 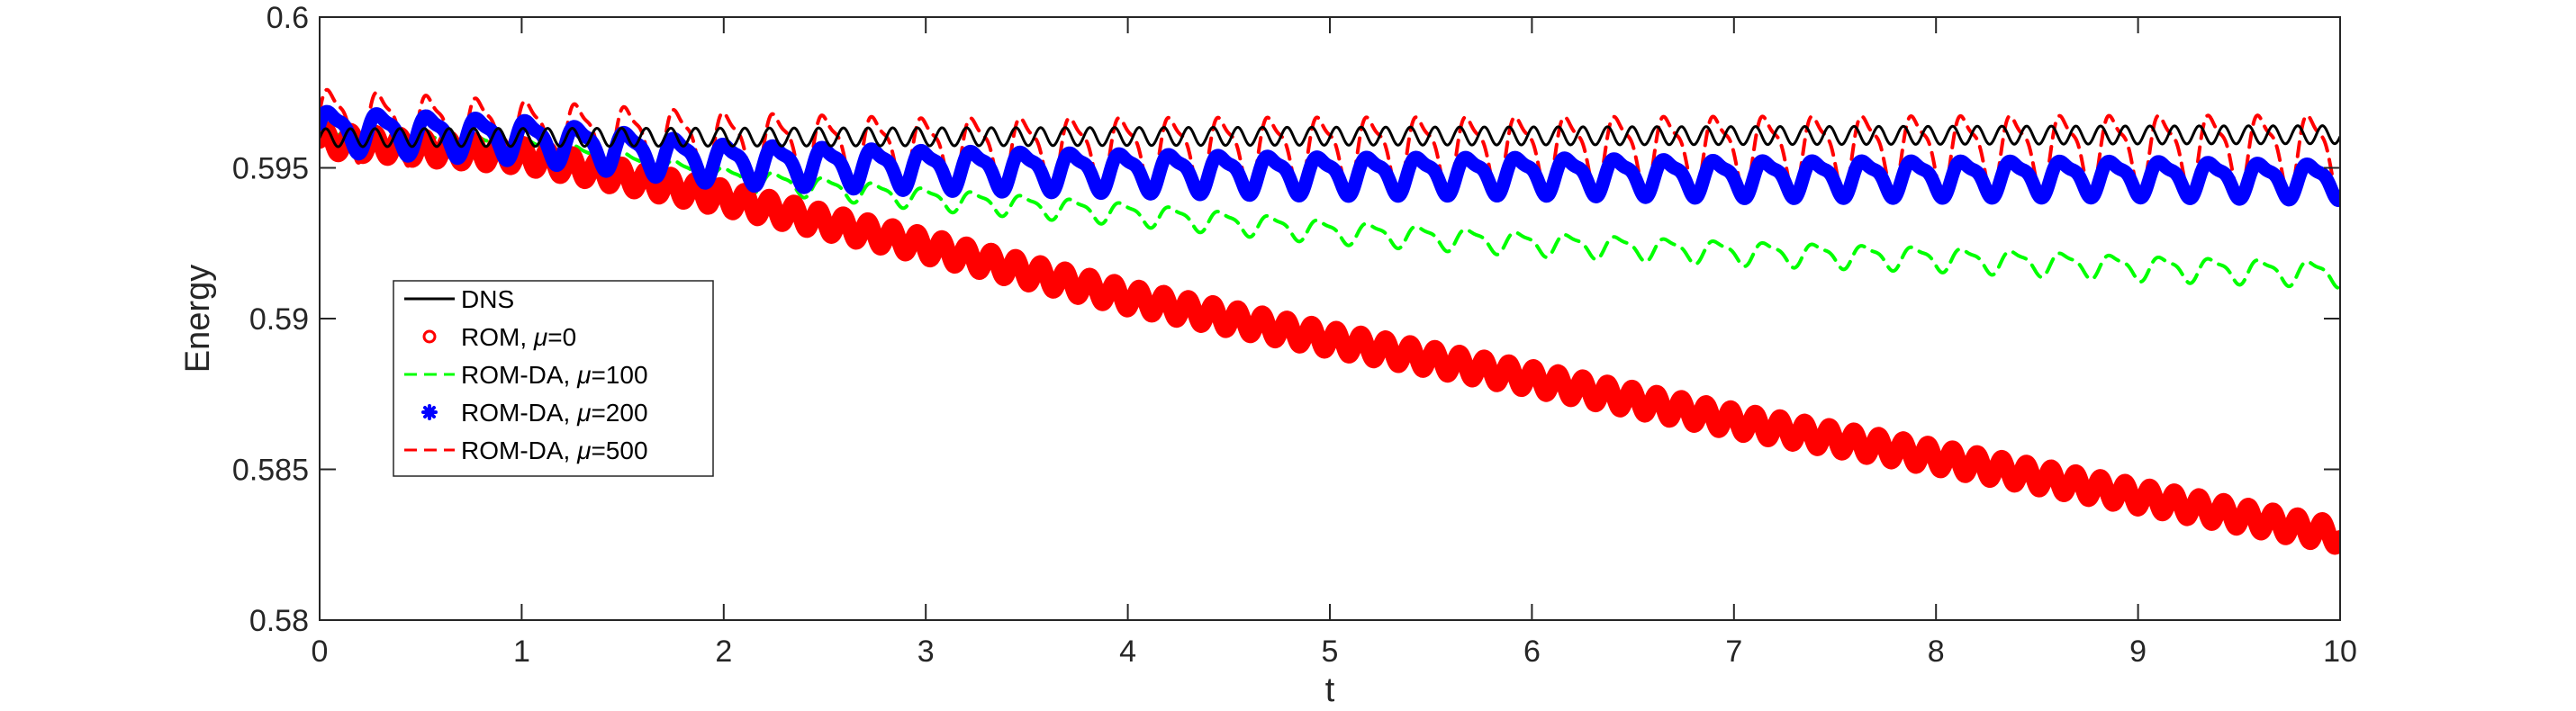 What do you see at coordinates (1330, 690) in the screenshot?
I see `x-axis-label: t` at bounding box center [1330, 690].